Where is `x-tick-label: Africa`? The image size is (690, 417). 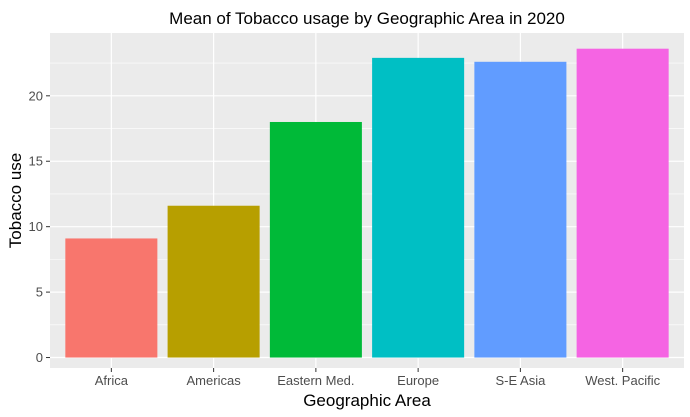 x-tick-label: Africa is located at coordinates (112, 380).